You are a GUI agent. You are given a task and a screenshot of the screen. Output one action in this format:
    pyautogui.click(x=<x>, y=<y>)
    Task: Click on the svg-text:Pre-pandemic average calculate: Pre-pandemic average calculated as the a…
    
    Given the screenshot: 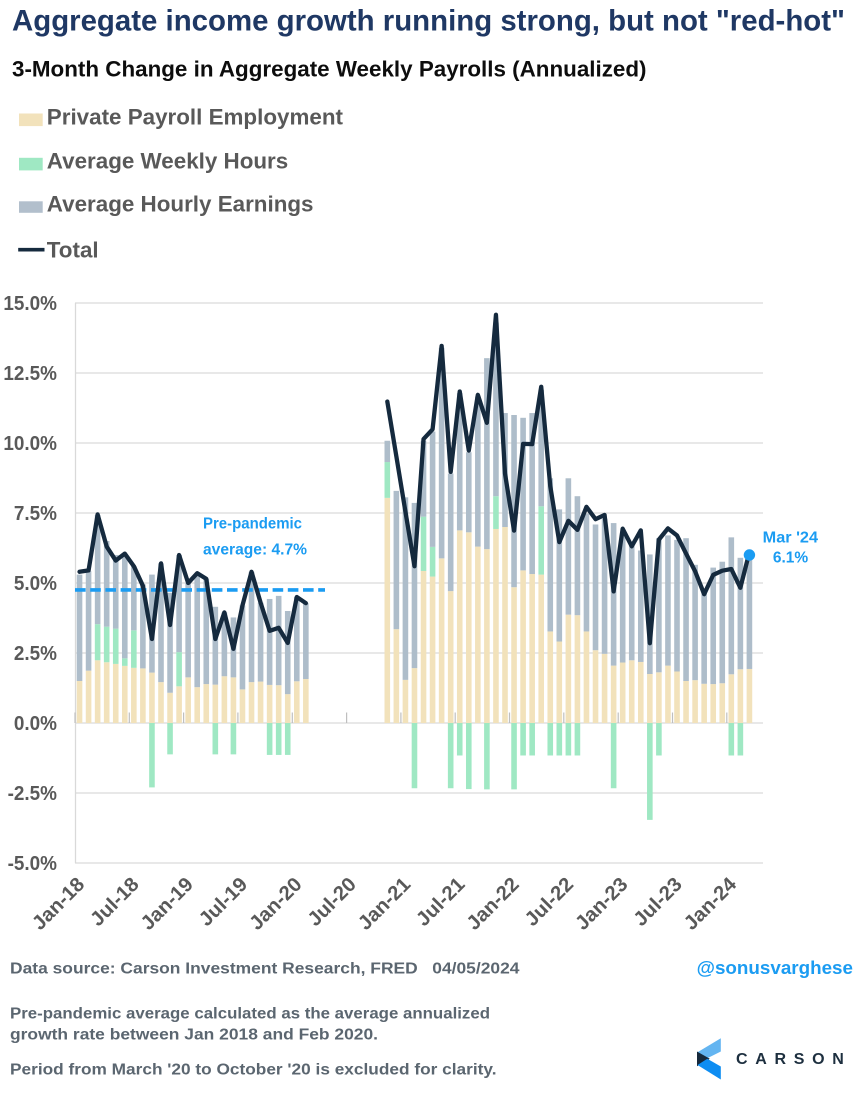 What is the action you would take?
    pyautogui.click(x=250, y=1014)
    